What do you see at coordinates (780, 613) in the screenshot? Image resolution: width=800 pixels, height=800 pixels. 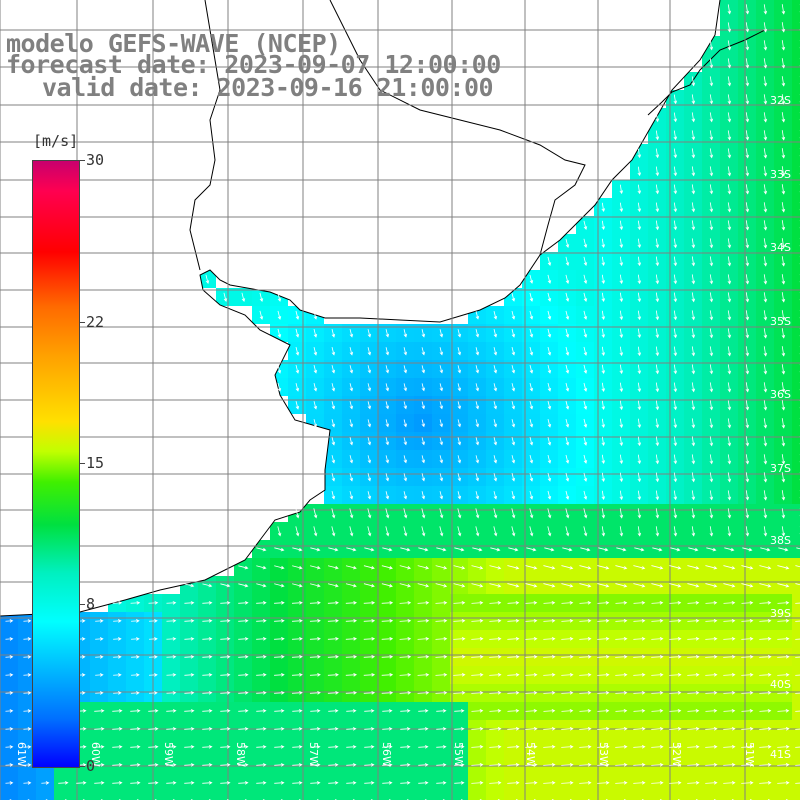 I see `lat-label: 39S` at bounding box center [780, 613].